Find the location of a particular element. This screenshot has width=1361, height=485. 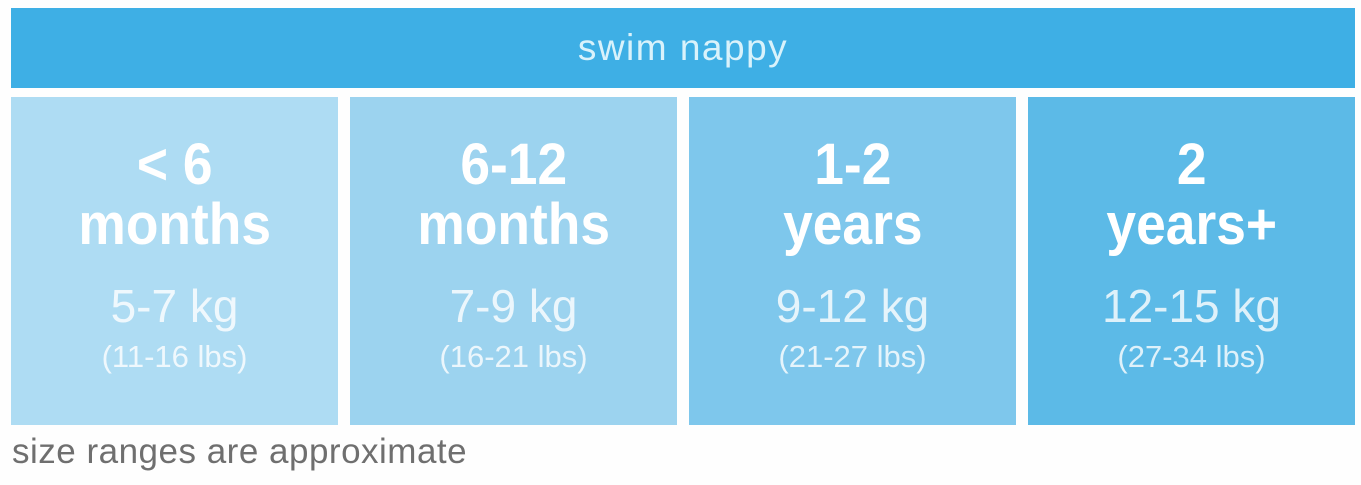

weight-lbs-label: (16-21 lbs) is located at coordinates (513, 357).